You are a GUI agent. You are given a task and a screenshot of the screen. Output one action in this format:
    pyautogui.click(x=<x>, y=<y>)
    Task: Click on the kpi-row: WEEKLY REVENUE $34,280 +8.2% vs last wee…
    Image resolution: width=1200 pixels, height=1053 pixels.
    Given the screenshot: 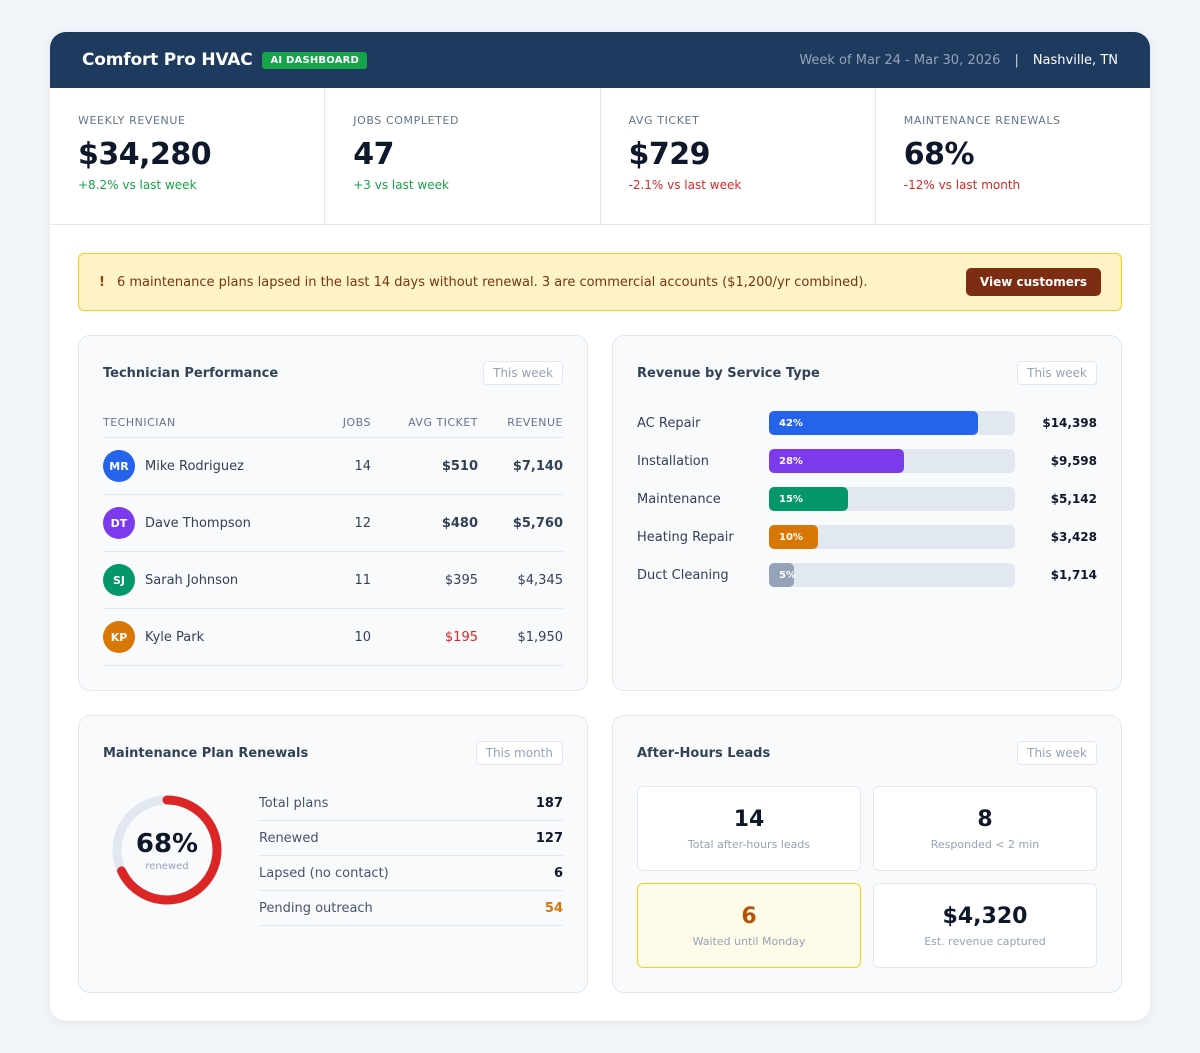 What is the action you would take?
    pyautogui.click(x=600, y=156)
    